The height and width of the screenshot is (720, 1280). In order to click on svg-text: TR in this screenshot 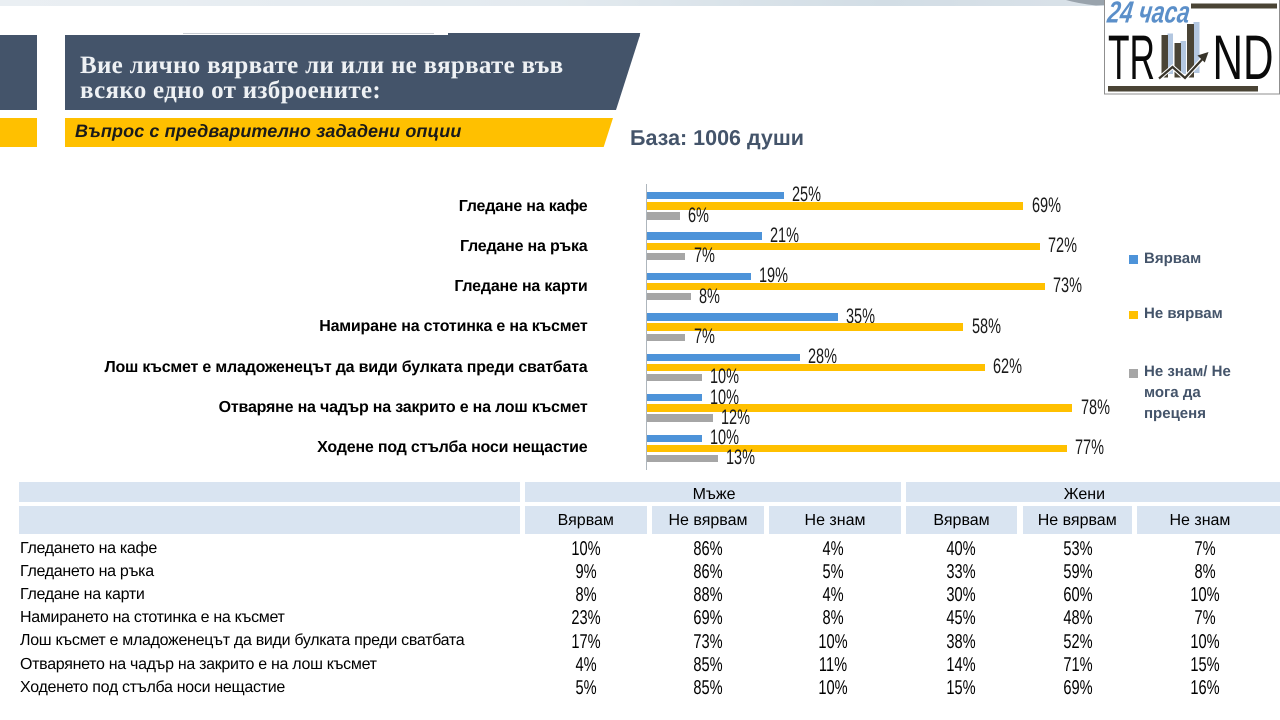, I will do `click(1131, 58)`.